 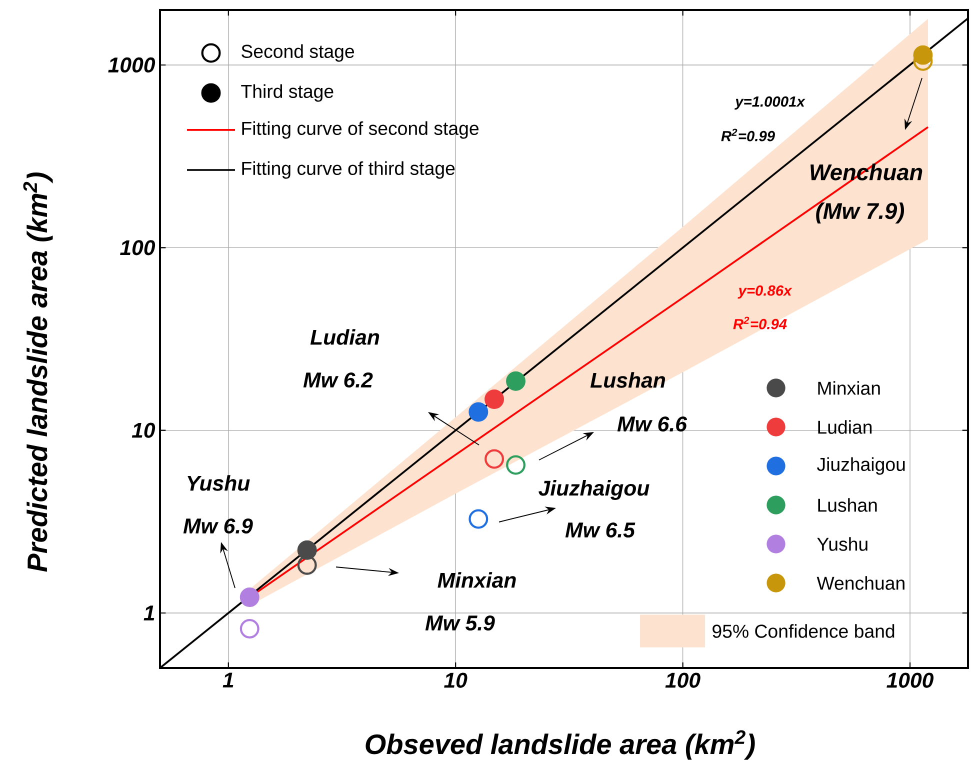 I want to click on annotation: Minxian, so click(x=477, y=580).